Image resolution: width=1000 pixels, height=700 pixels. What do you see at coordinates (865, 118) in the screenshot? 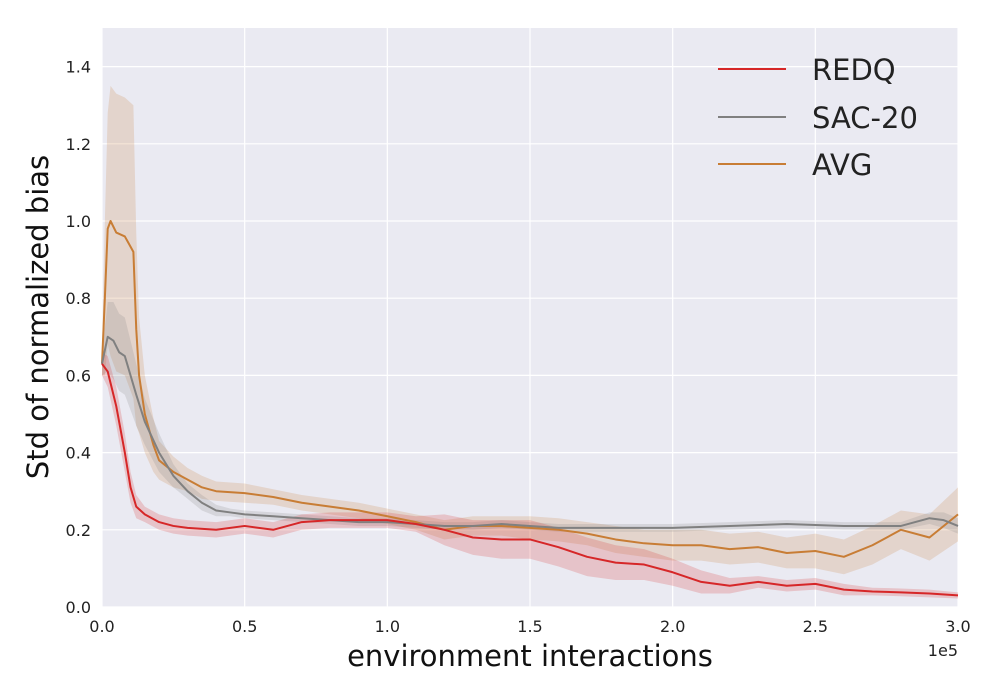
I see `legend-label-sac-20: SAC-20` at bounding box center [865, 118].